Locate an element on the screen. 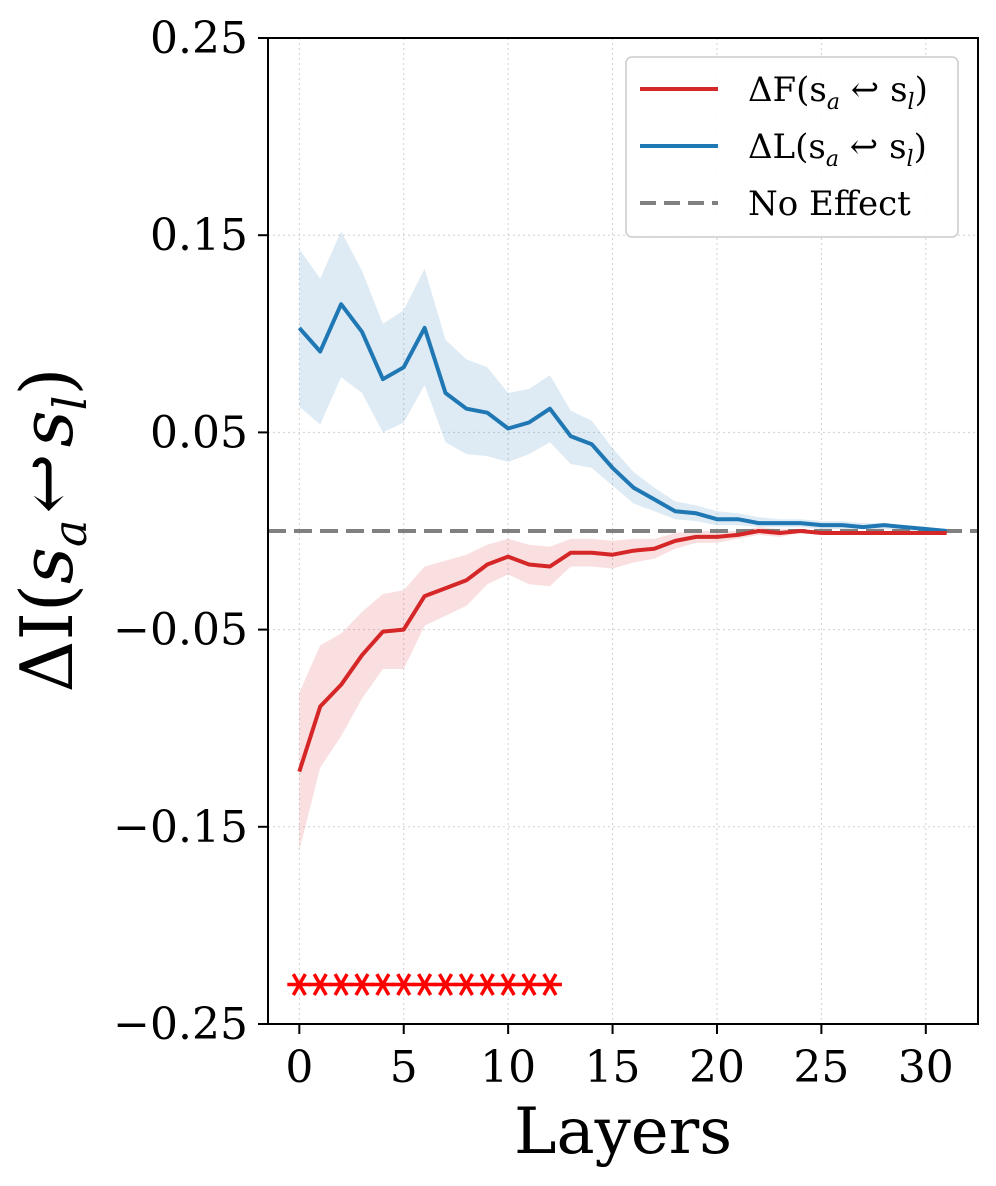 The image size is (996, 1186). x-tick-label: 0 is located at coordinates (299, 1067).